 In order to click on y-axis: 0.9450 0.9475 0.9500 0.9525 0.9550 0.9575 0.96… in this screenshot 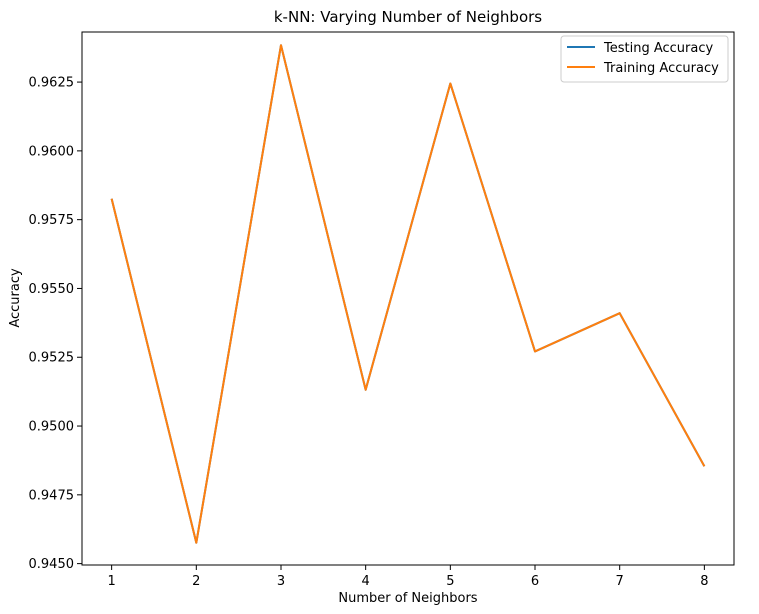, I will do `click(55, 324)`.